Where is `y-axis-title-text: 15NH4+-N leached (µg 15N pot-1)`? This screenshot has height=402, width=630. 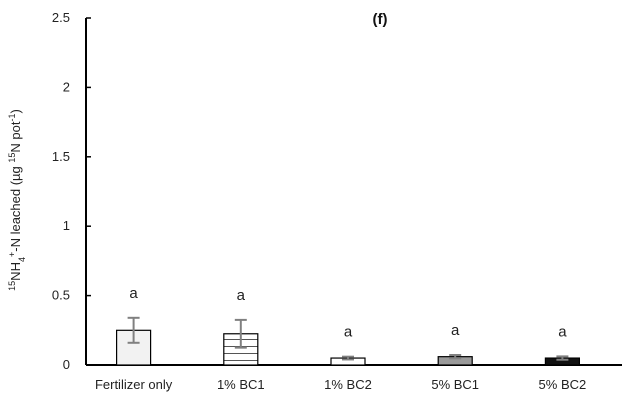 y-axis-title-text: 15NH4+-N leached (µg 15N pot-1) is located at coordinates (17, 200).